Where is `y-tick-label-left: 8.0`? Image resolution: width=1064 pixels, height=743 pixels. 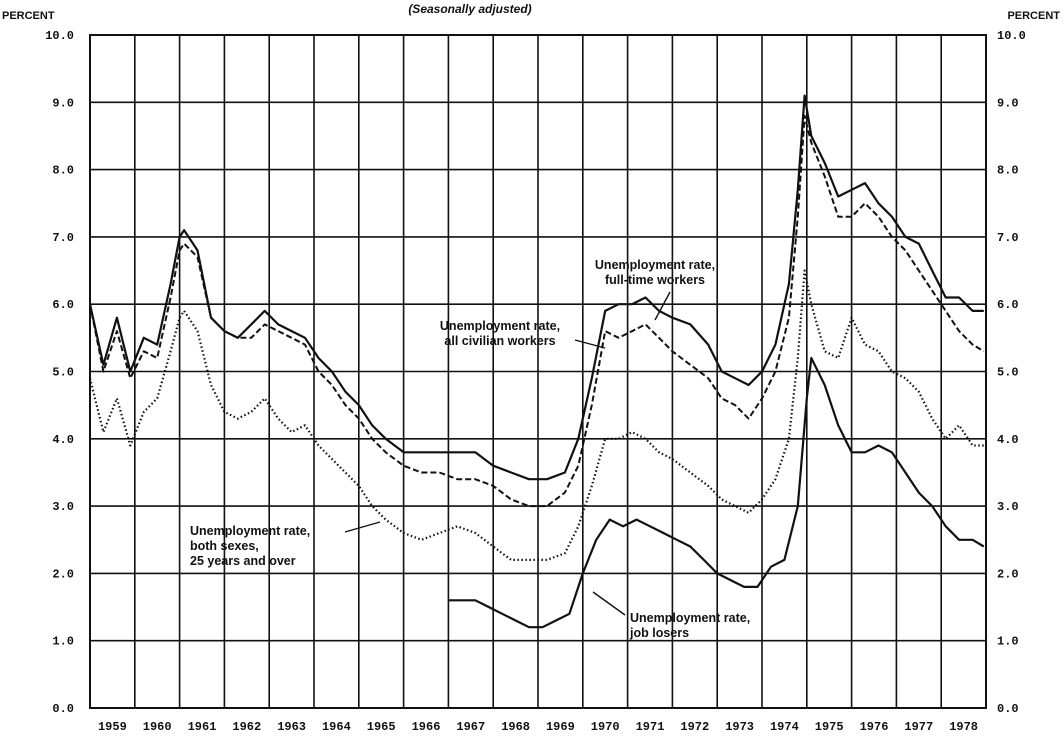 y-tick-label-left: 8.0 is located at coordinates (63, 171).